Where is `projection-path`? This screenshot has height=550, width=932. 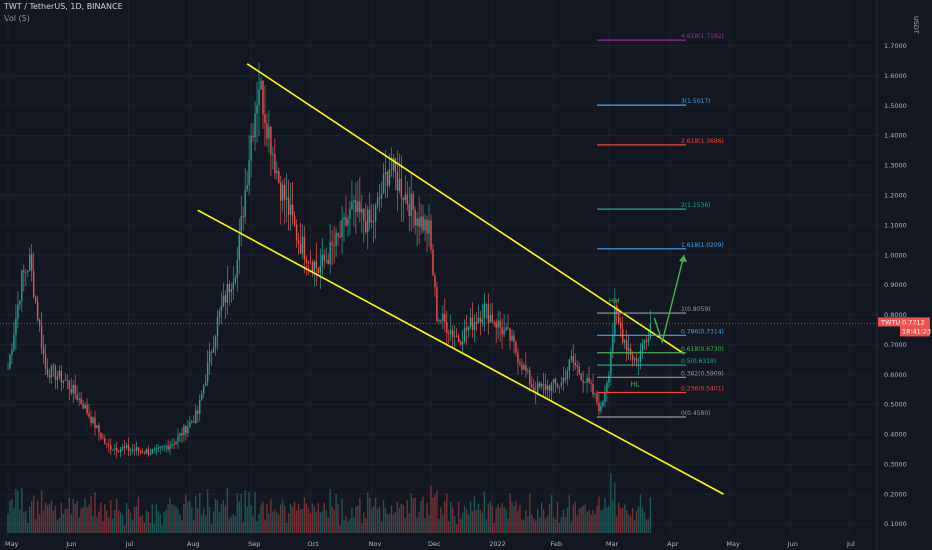
projection-path is located at coordinates (670, 299).